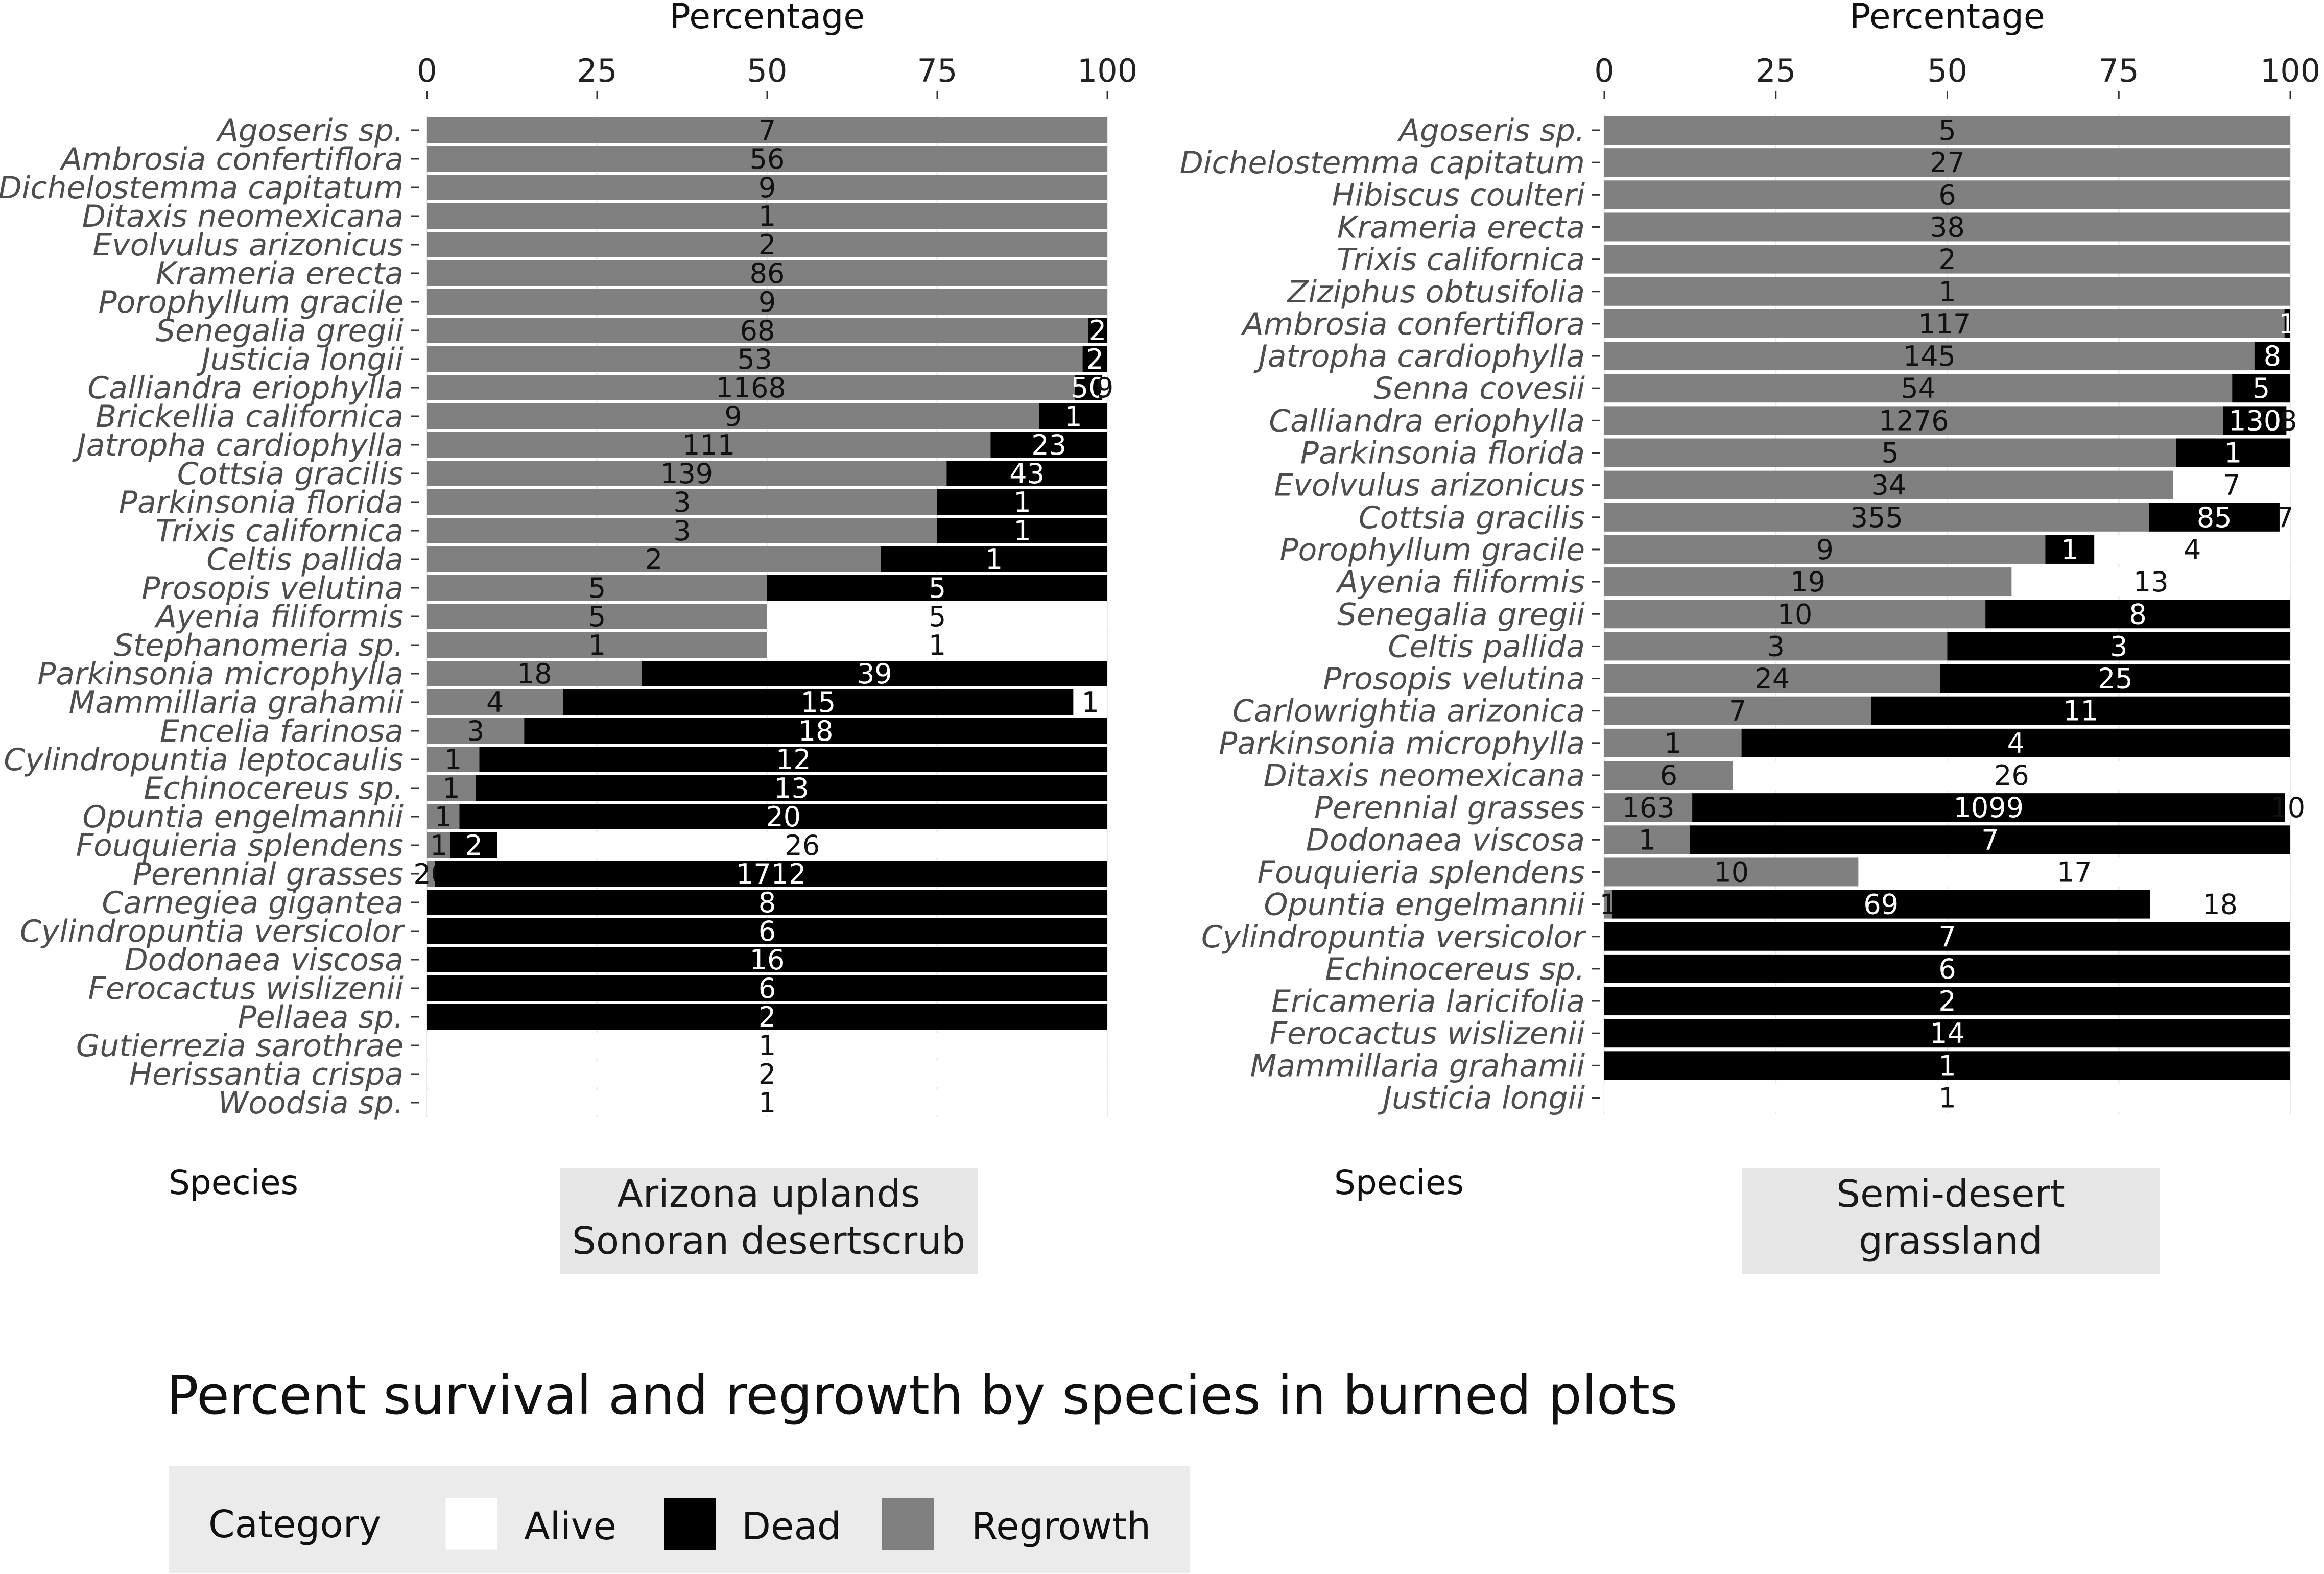  What do you see at coordinates (279, 617) in the screenshot?
I see `species-label: Ayenia filiformis` at bounding box center [279, 617].